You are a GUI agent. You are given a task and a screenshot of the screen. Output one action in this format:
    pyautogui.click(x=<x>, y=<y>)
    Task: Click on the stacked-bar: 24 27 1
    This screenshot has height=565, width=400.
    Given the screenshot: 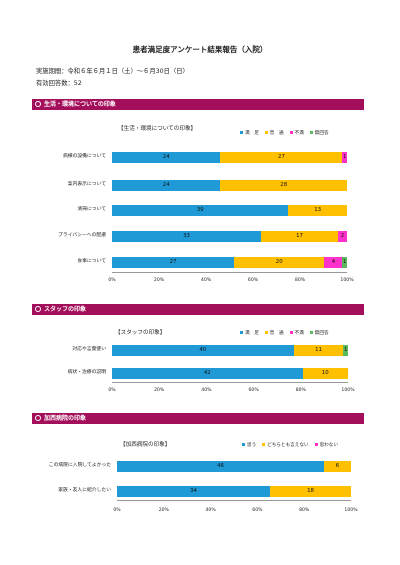 What is the action you would take?
    pyautogui.click(x=229, y=157)
    